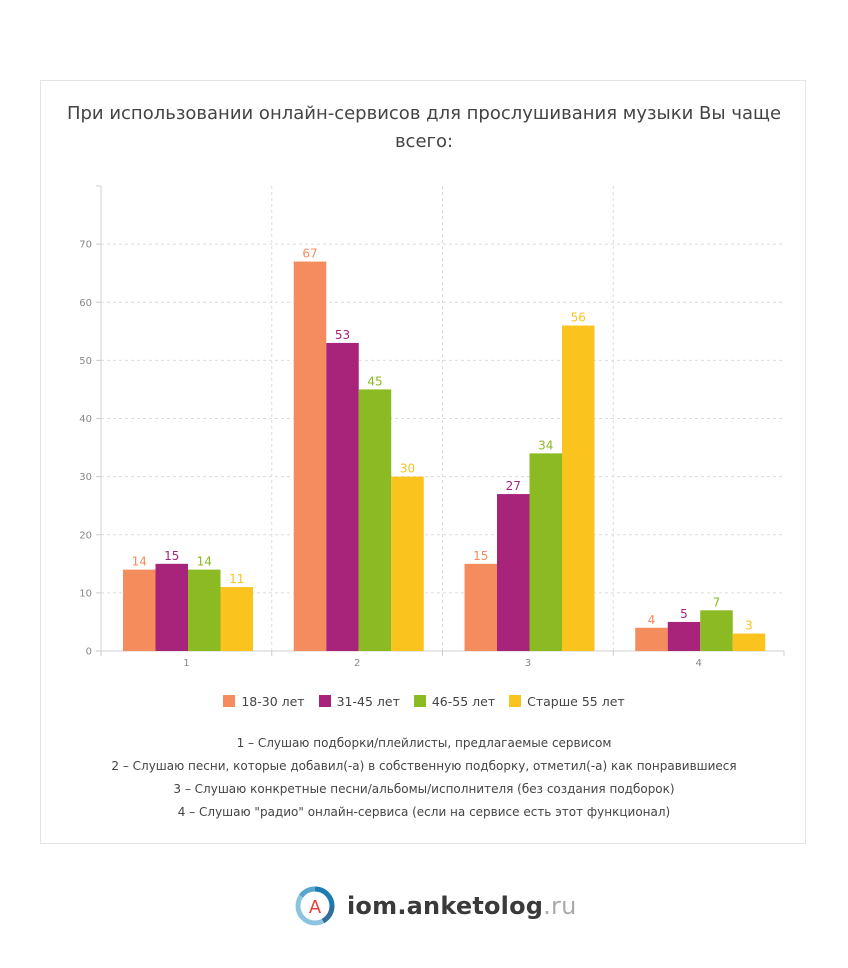  What do you see at coordinates (273, 701) in the screenshot?
I see `legend-label: 18-30 лет` at bounding box center [273, 701].